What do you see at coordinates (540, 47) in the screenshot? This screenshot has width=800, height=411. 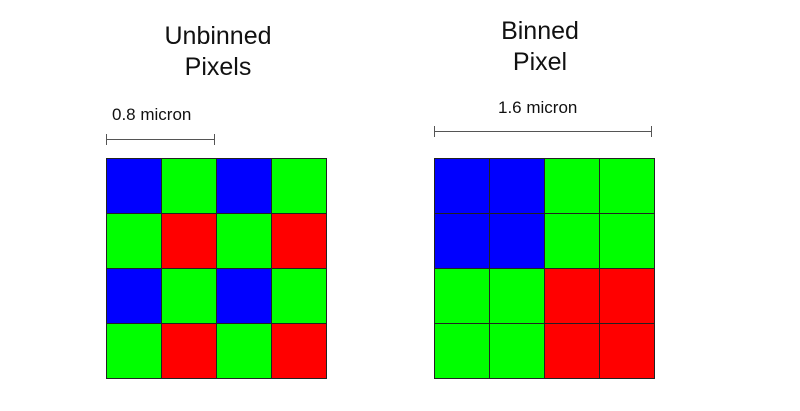 I see `binned-title: Binned Pixel` at bounding box center [540, 47].